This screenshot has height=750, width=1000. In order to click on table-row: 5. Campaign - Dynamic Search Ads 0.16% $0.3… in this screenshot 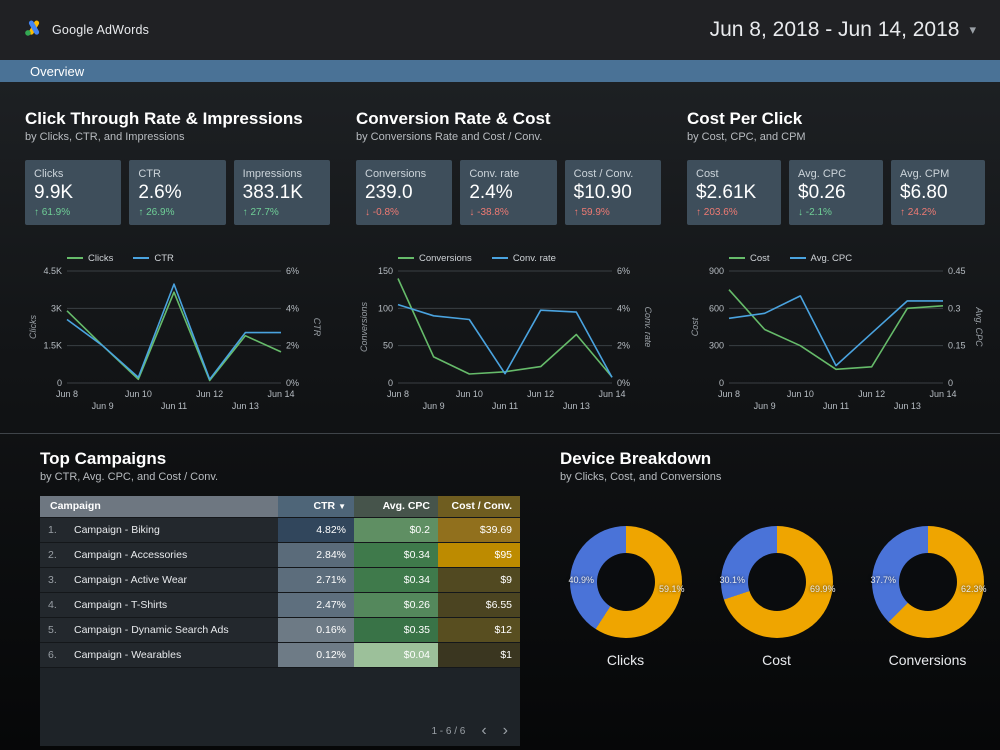, I will do `click(280, 630)`.